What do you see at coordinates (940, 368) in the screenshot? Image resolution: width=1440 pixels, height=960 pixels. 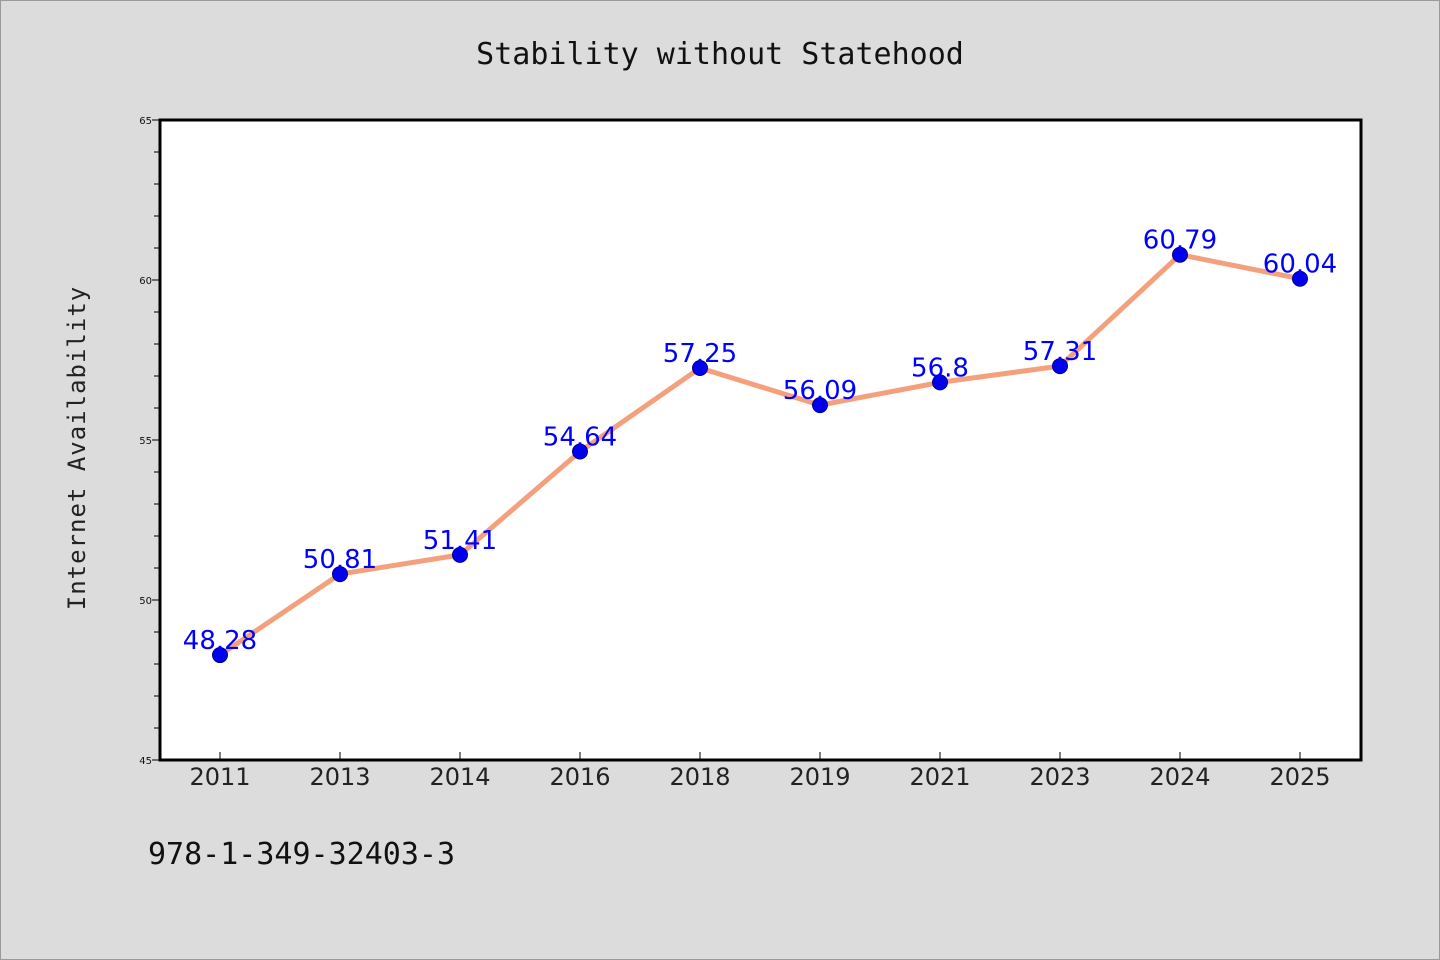 I see `data-label: 56.8` at bounding box center [940, 368].